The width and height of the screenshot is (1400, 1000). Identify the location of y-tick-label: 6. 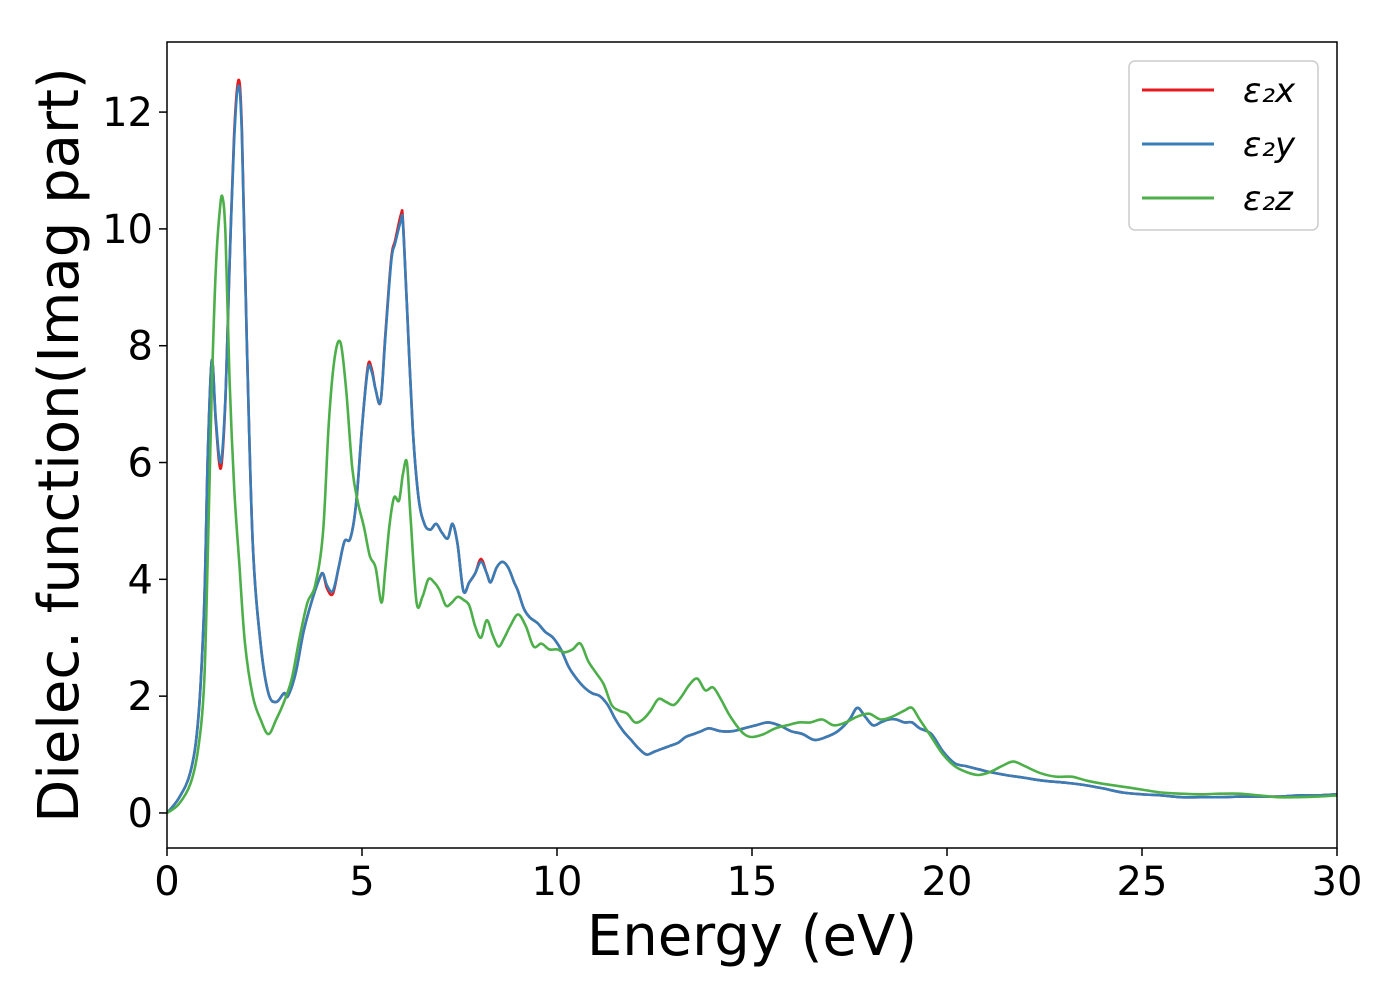
(140, 464).